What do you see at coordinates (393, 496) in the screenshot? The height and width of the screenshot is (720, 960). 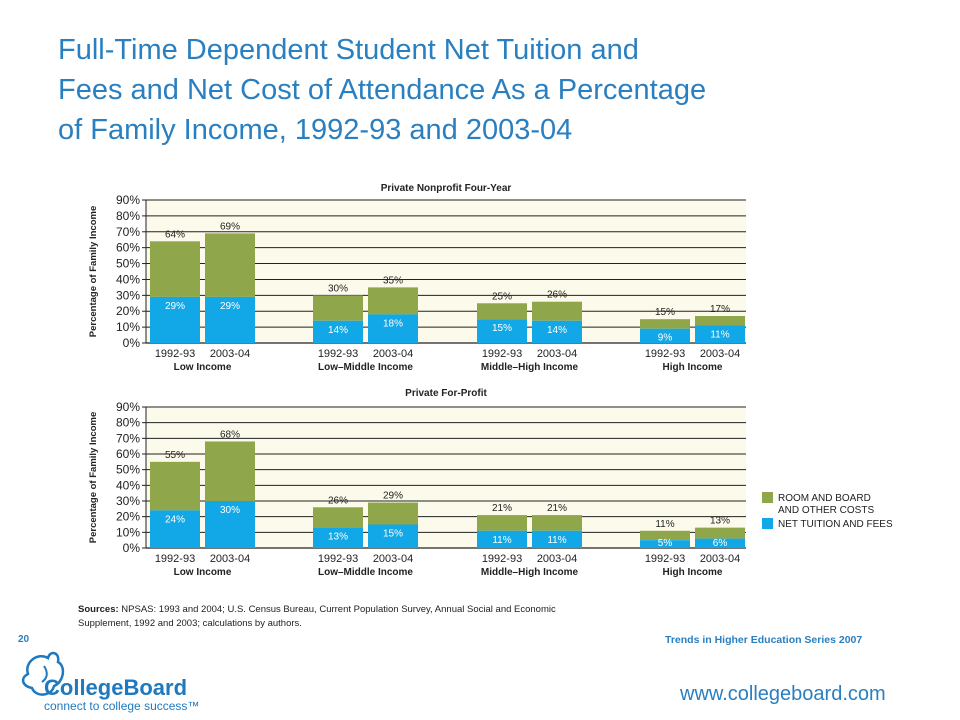 I see `total-data-label: 29%` at bounding box center [393, 496].